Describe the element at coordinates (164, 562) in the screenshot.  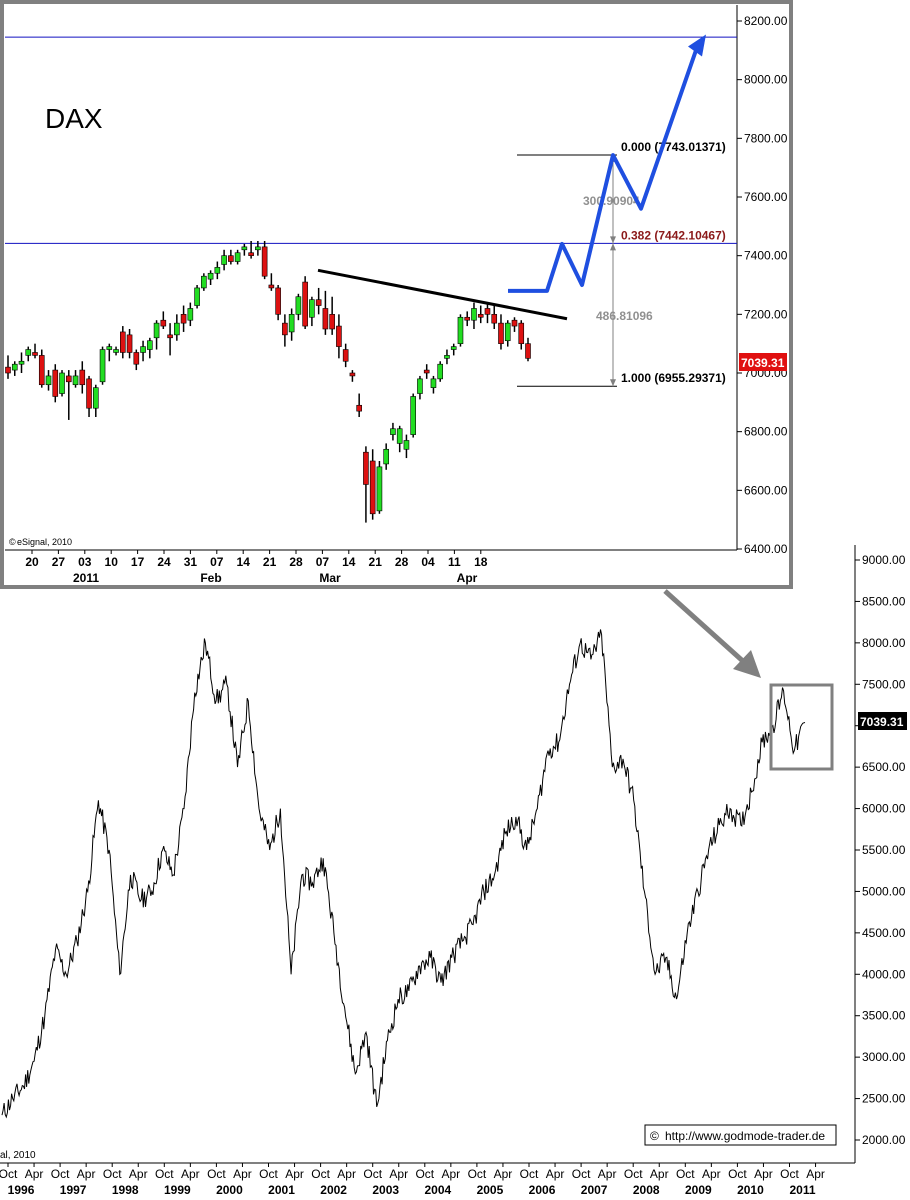
I see `inset-x-tick-label: 24` at that location.